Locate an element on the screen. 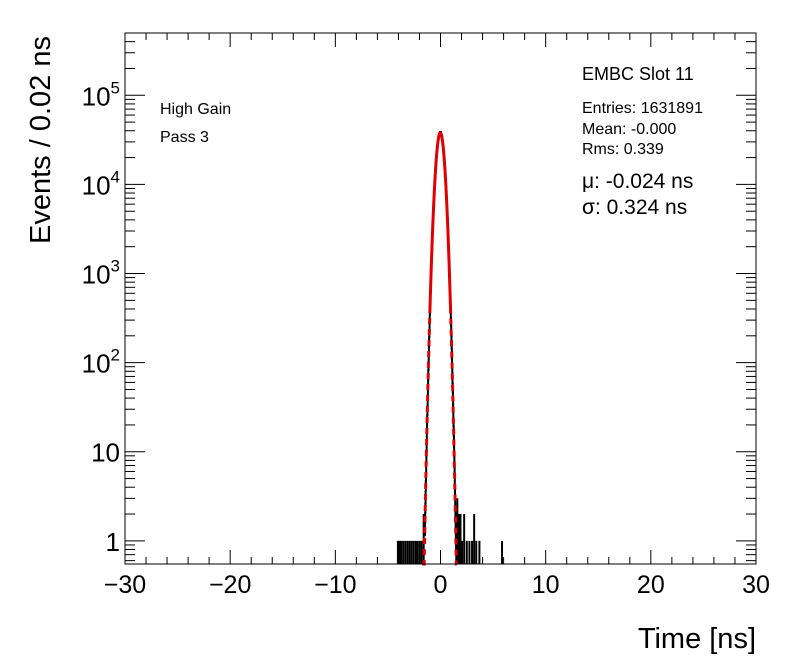  x-axis-label: Time [ns] is located at coordinates (697, 639).